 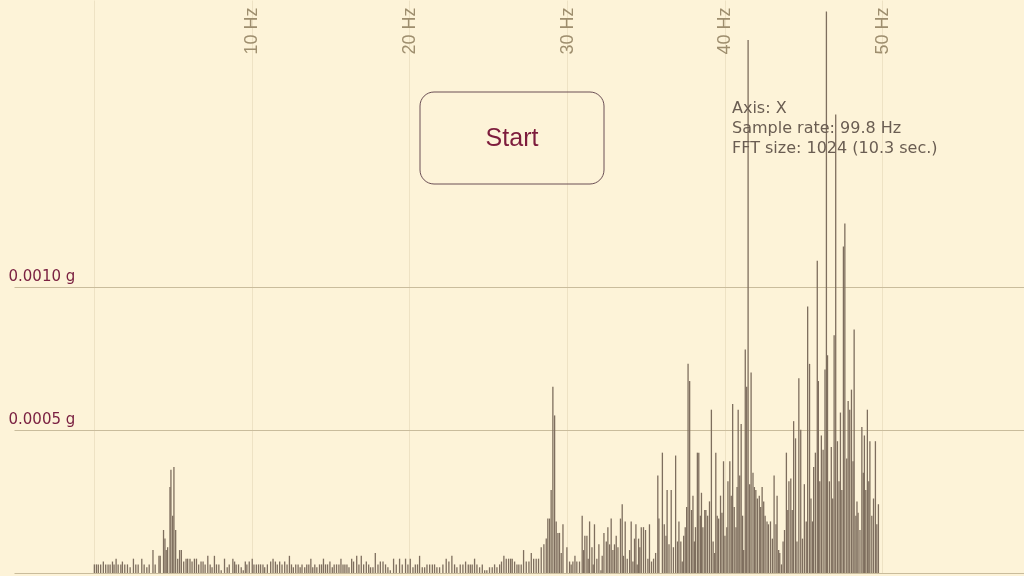 What do you see at coordinates (881, 31) in the screenshot?
I see `x-tick-label: 50 Hz` at bounding box center [881, 31].